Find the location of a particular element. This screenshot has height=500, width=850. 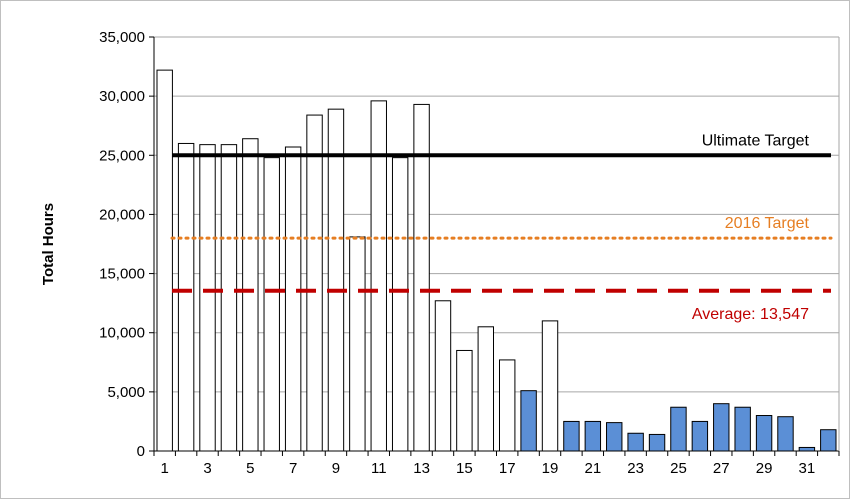

y-tick-label: 35,000 is located at coordinates (122, 37).